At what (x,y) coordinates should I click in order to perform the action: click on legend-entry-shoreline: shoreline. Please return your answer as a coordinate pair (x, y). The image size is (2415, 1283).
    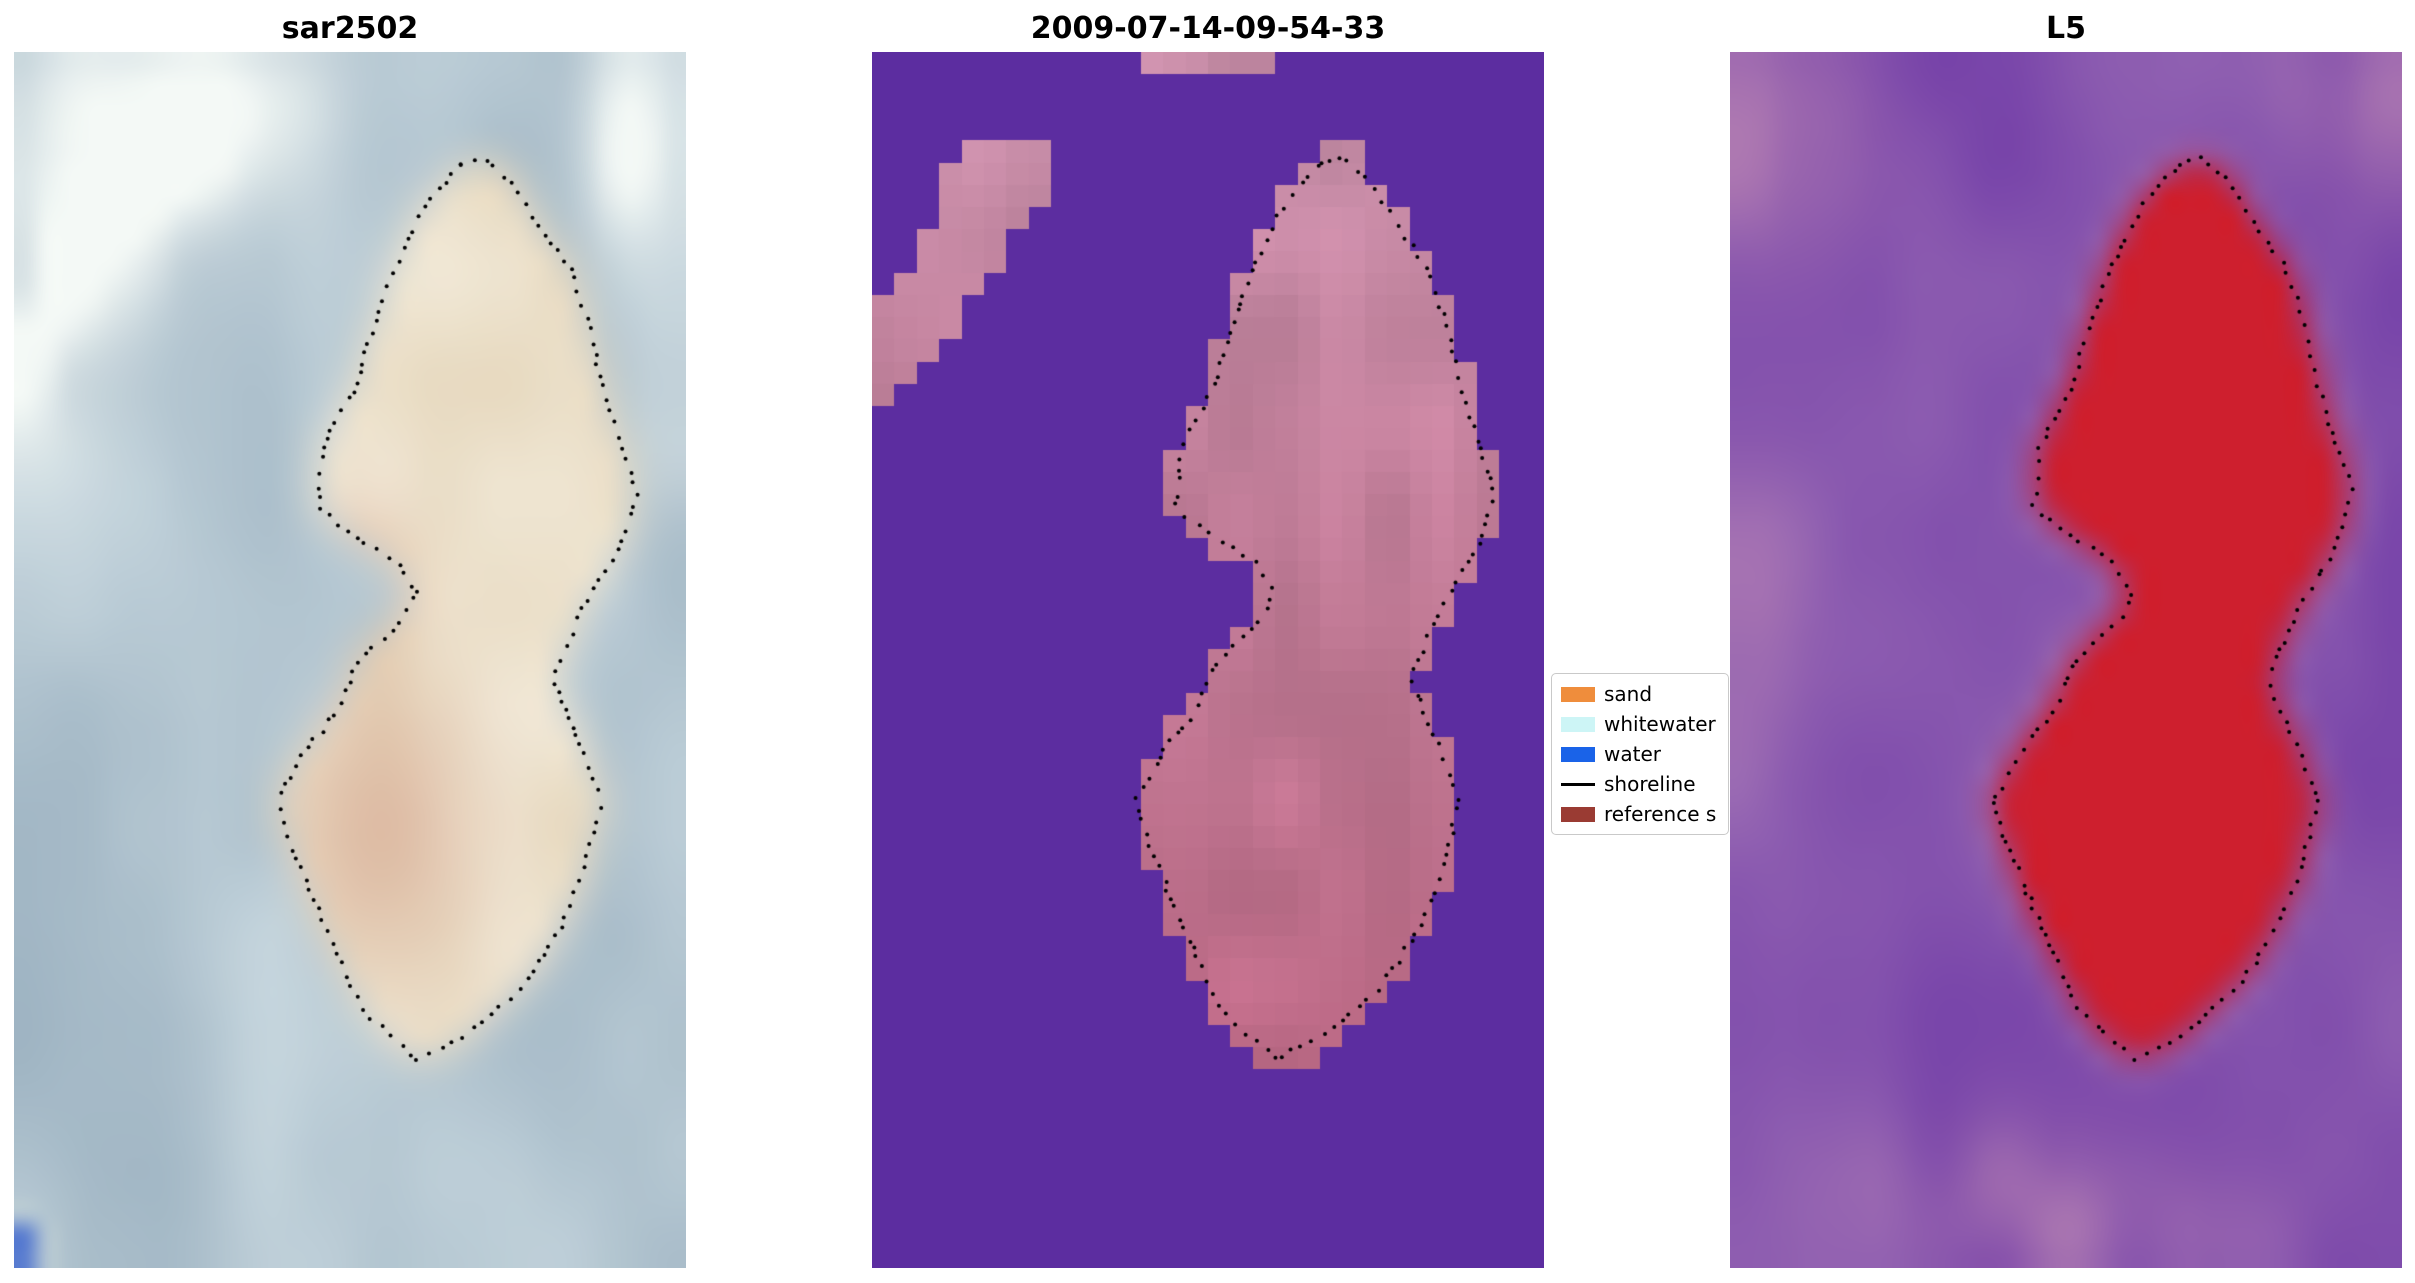
    Looking at the image, I should click on (1640, 784).